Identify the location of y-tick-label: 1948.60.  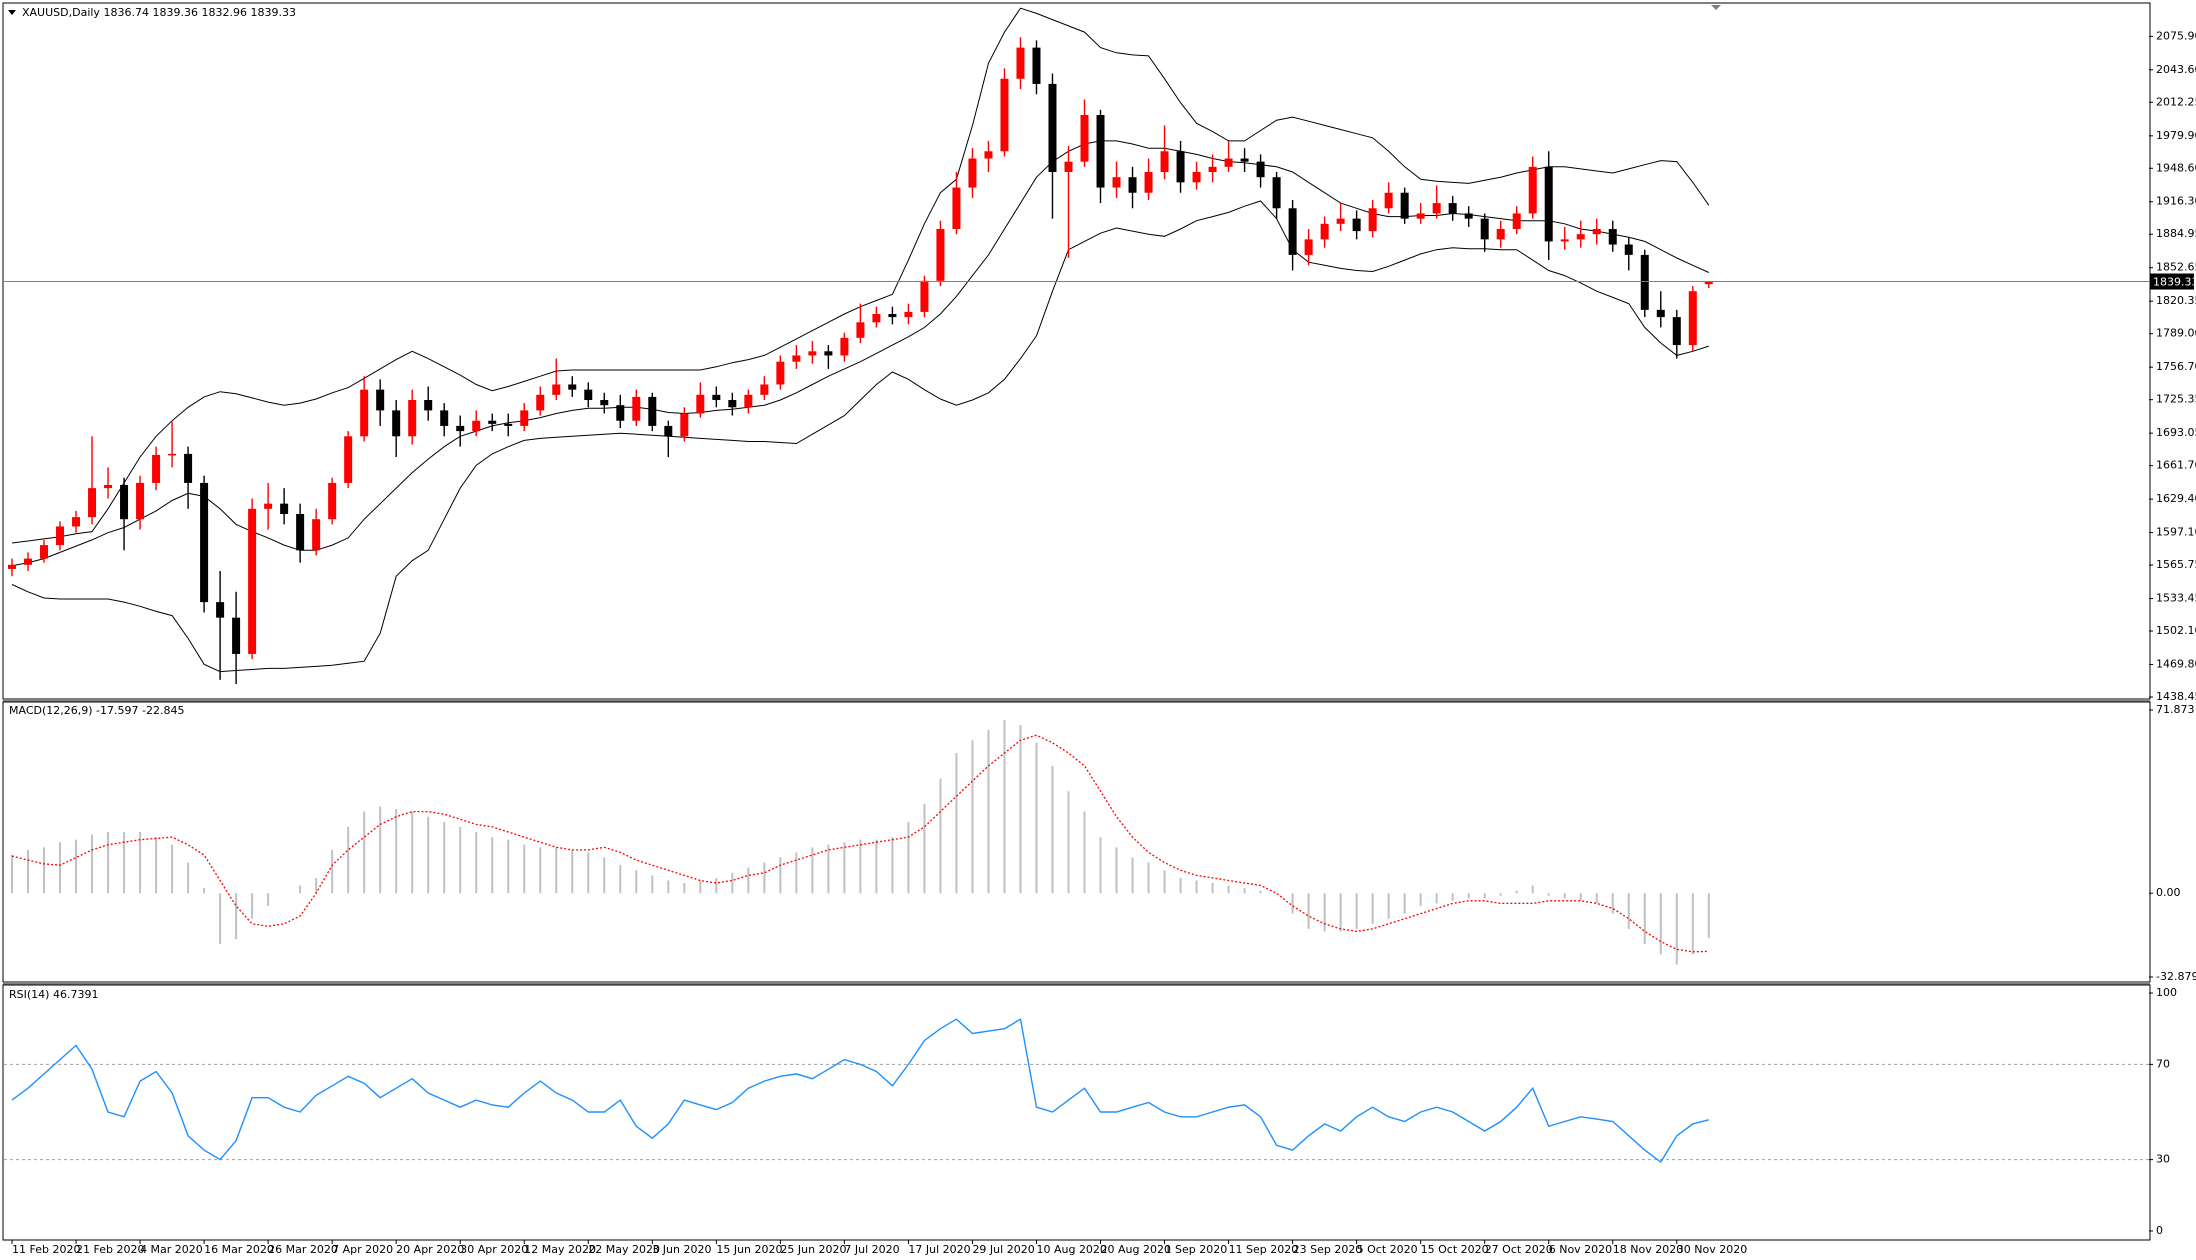
(2176, 167).